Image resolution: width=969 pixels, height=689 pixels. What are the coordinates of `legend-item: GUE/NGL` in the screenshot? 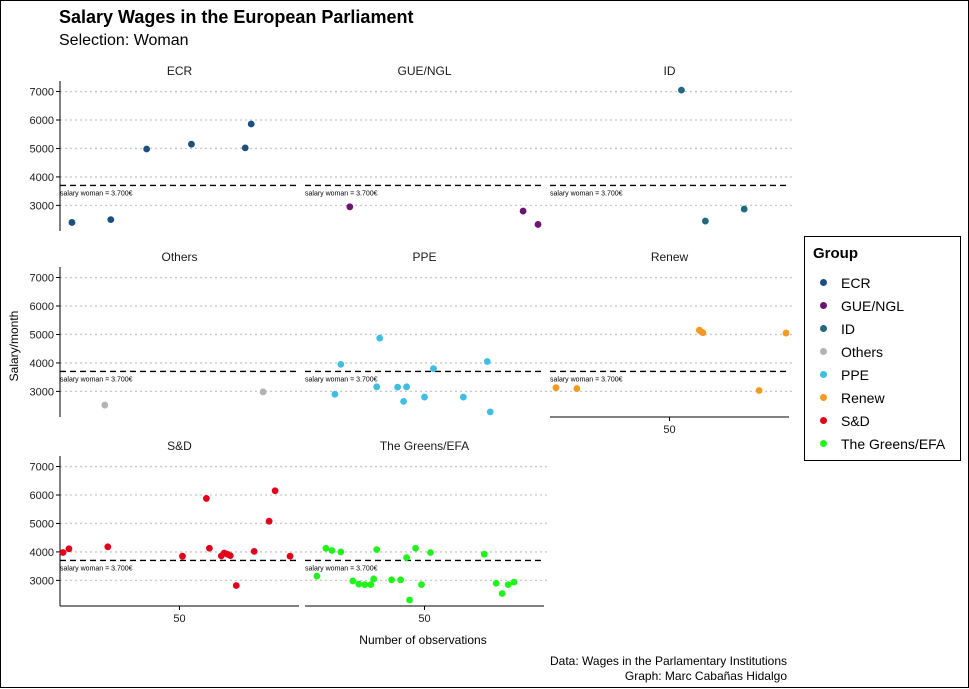 It's located at (886, 305).